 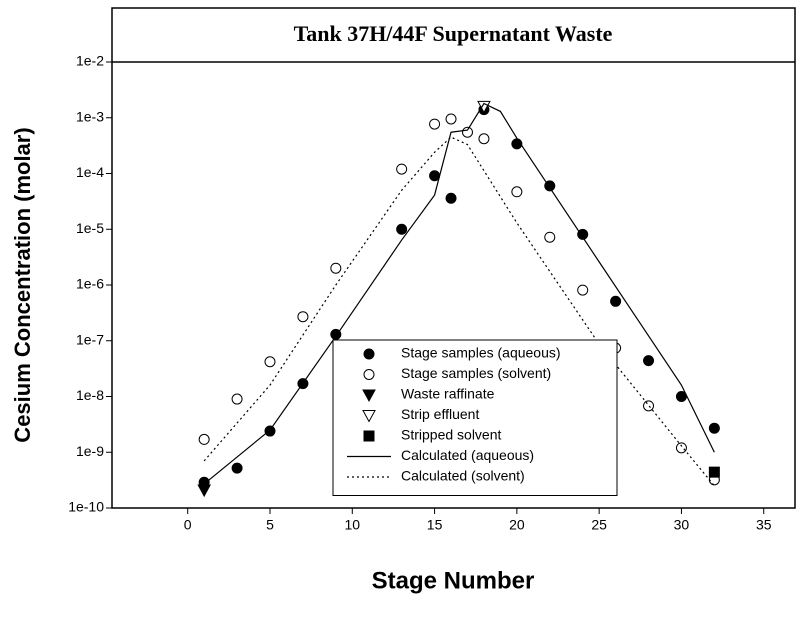 What do you see at coordinates (453, 33) in the screenshot?
I see `chart-title: Tank 37H/44F Supernatant Waste` at bounding box center [453, 33].